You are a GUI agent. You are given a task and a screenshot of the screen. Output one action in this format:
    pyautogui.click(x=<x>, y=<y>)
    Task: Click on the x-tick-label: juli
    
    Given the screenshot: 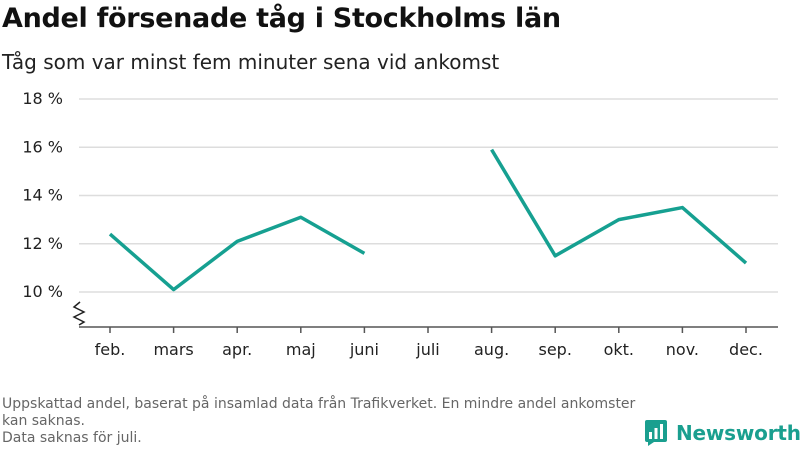 What is the action you would take?
    pyautogui.click(x=427, y=349)
    